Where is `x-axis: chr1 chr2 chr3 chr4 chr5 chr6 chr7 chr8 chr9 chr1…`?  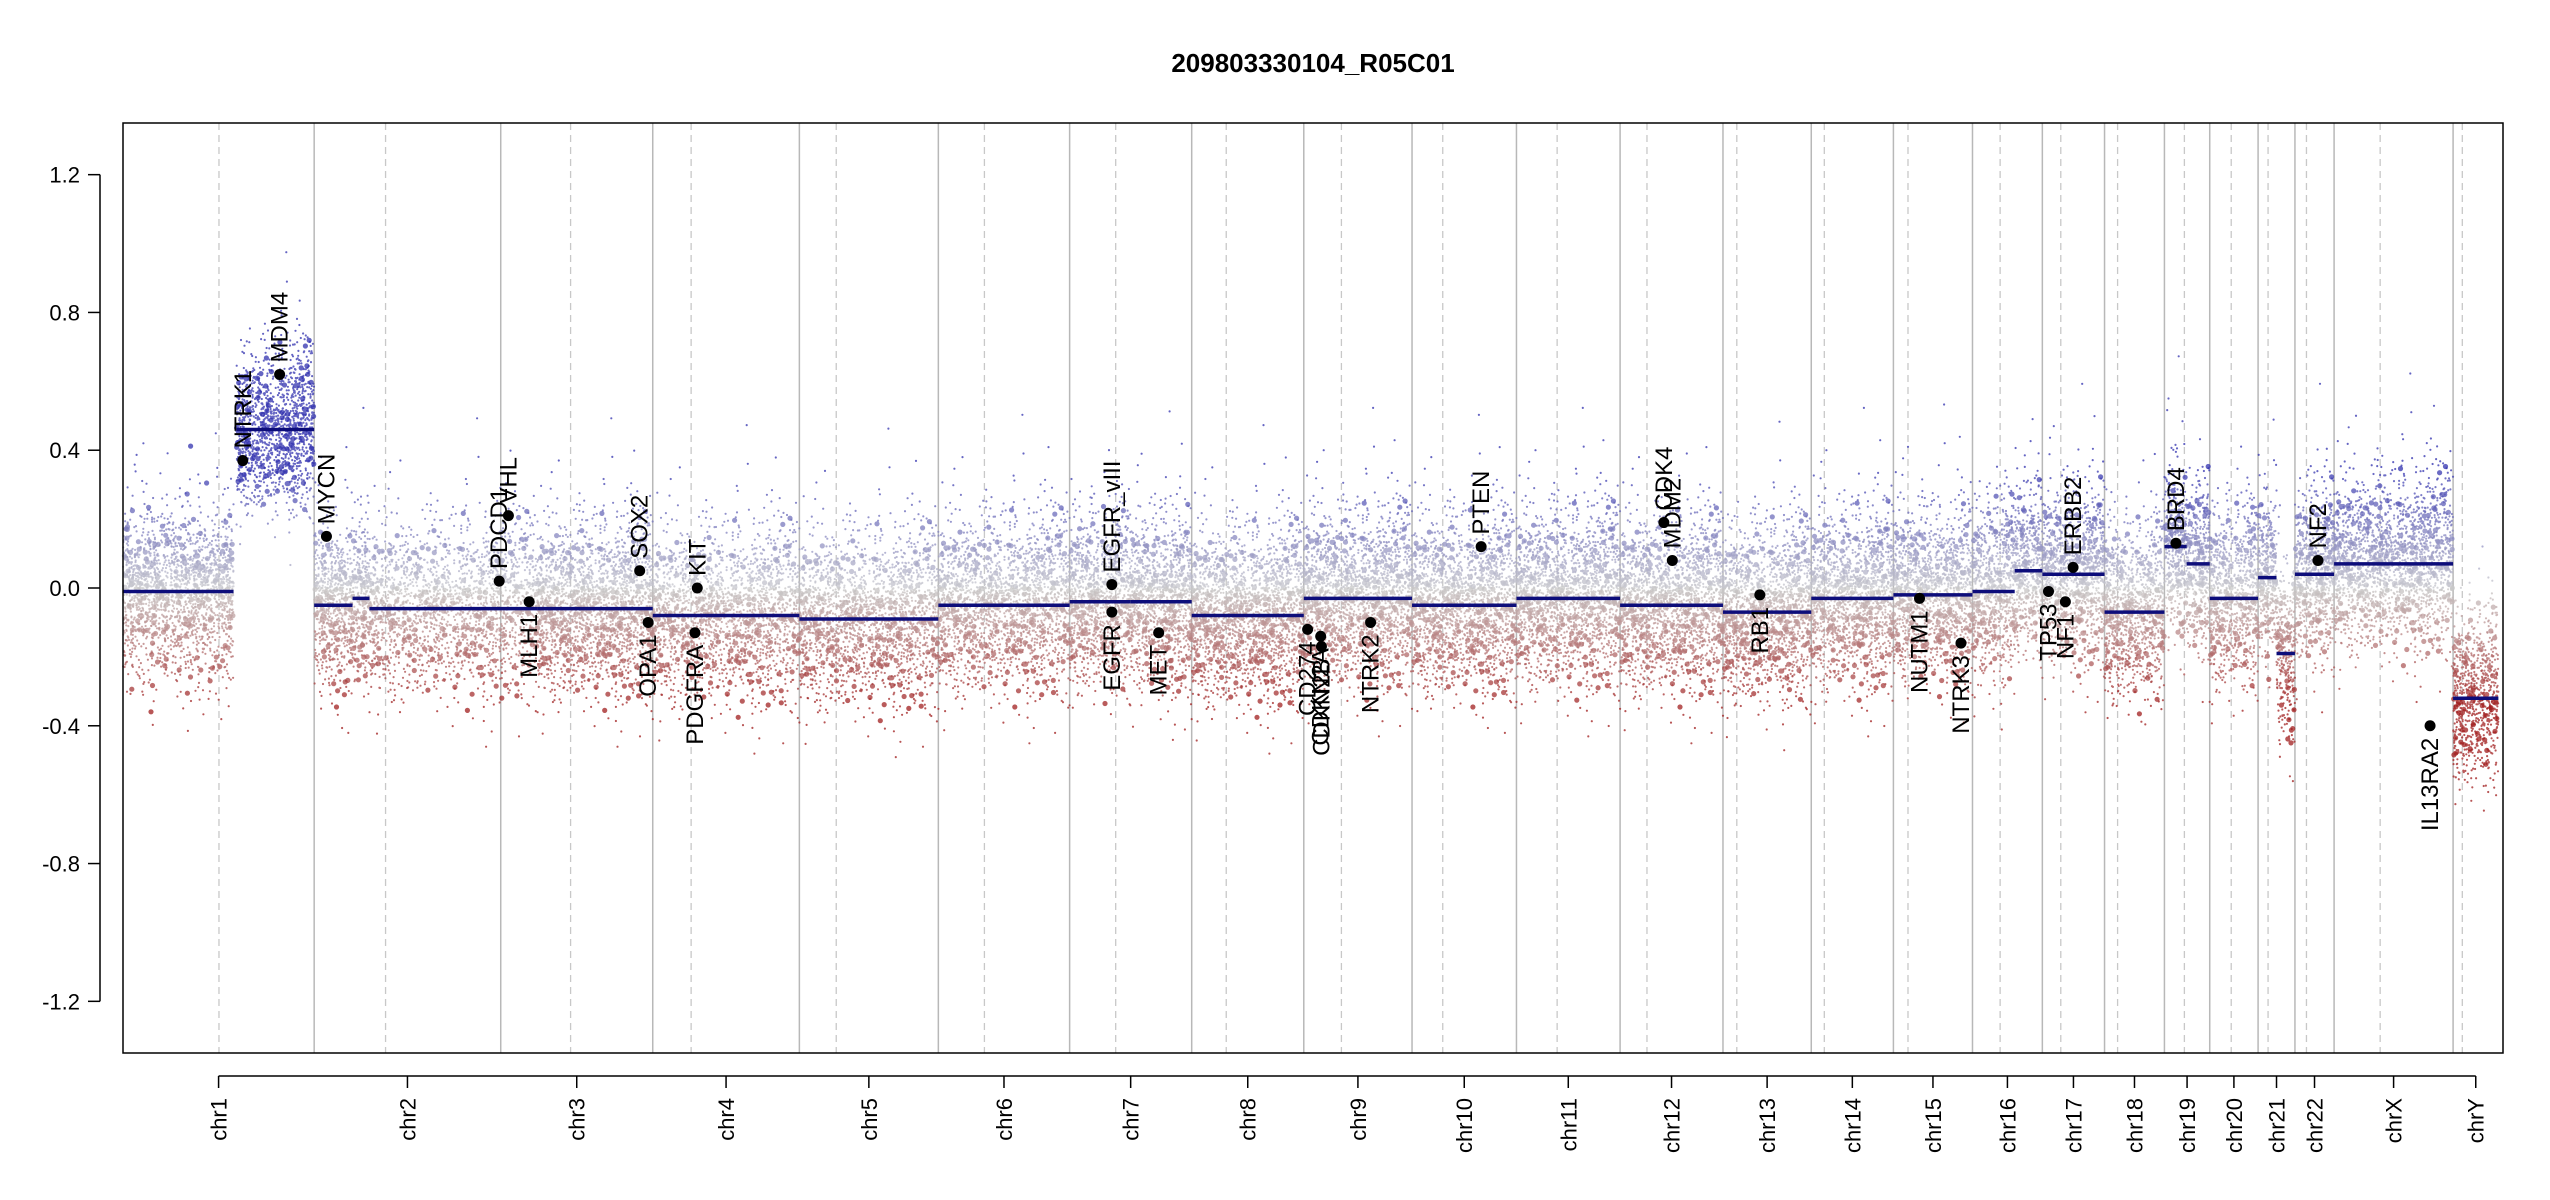
x-axis: chr1 chr2 chr3 chr4 chr5 chr6 chr7 chr8 chr9 chr1… is located at coordinates (1348, 1114).